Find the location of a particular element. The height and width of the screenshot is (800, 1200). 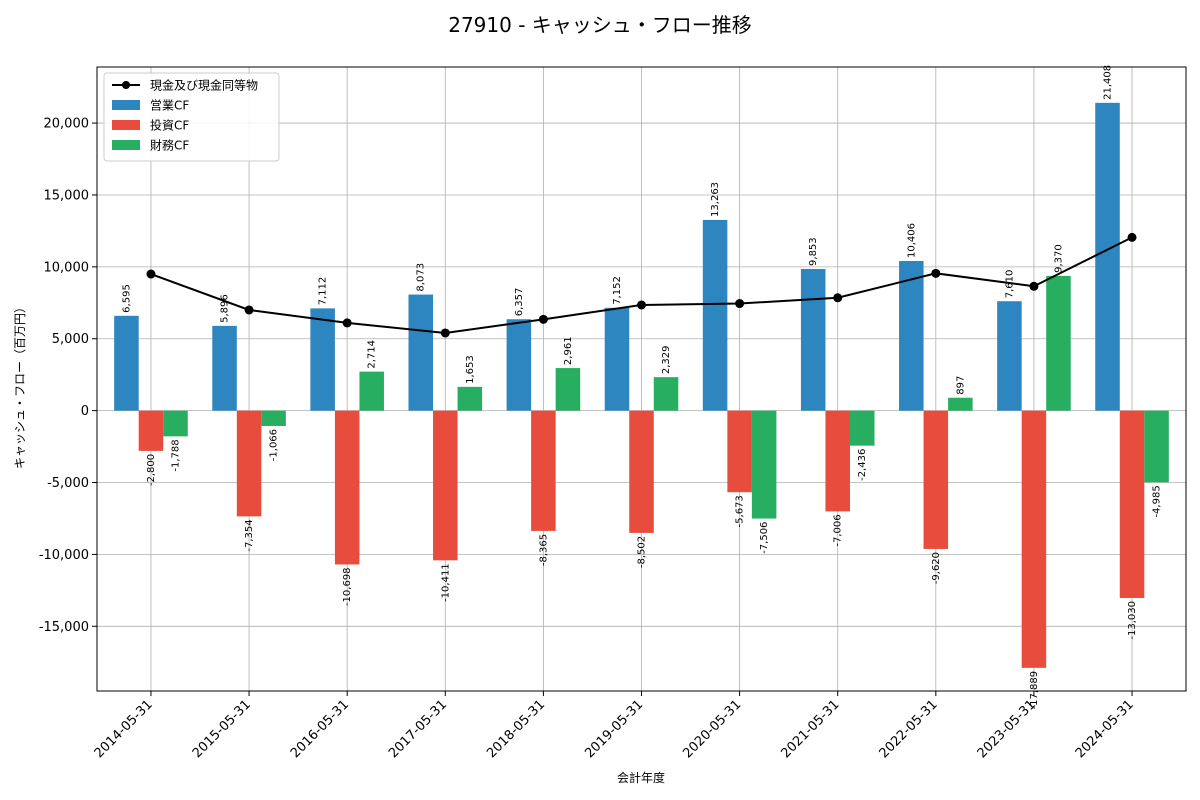

bar-value-label: -1,788 is located at coordinates (175, 455).